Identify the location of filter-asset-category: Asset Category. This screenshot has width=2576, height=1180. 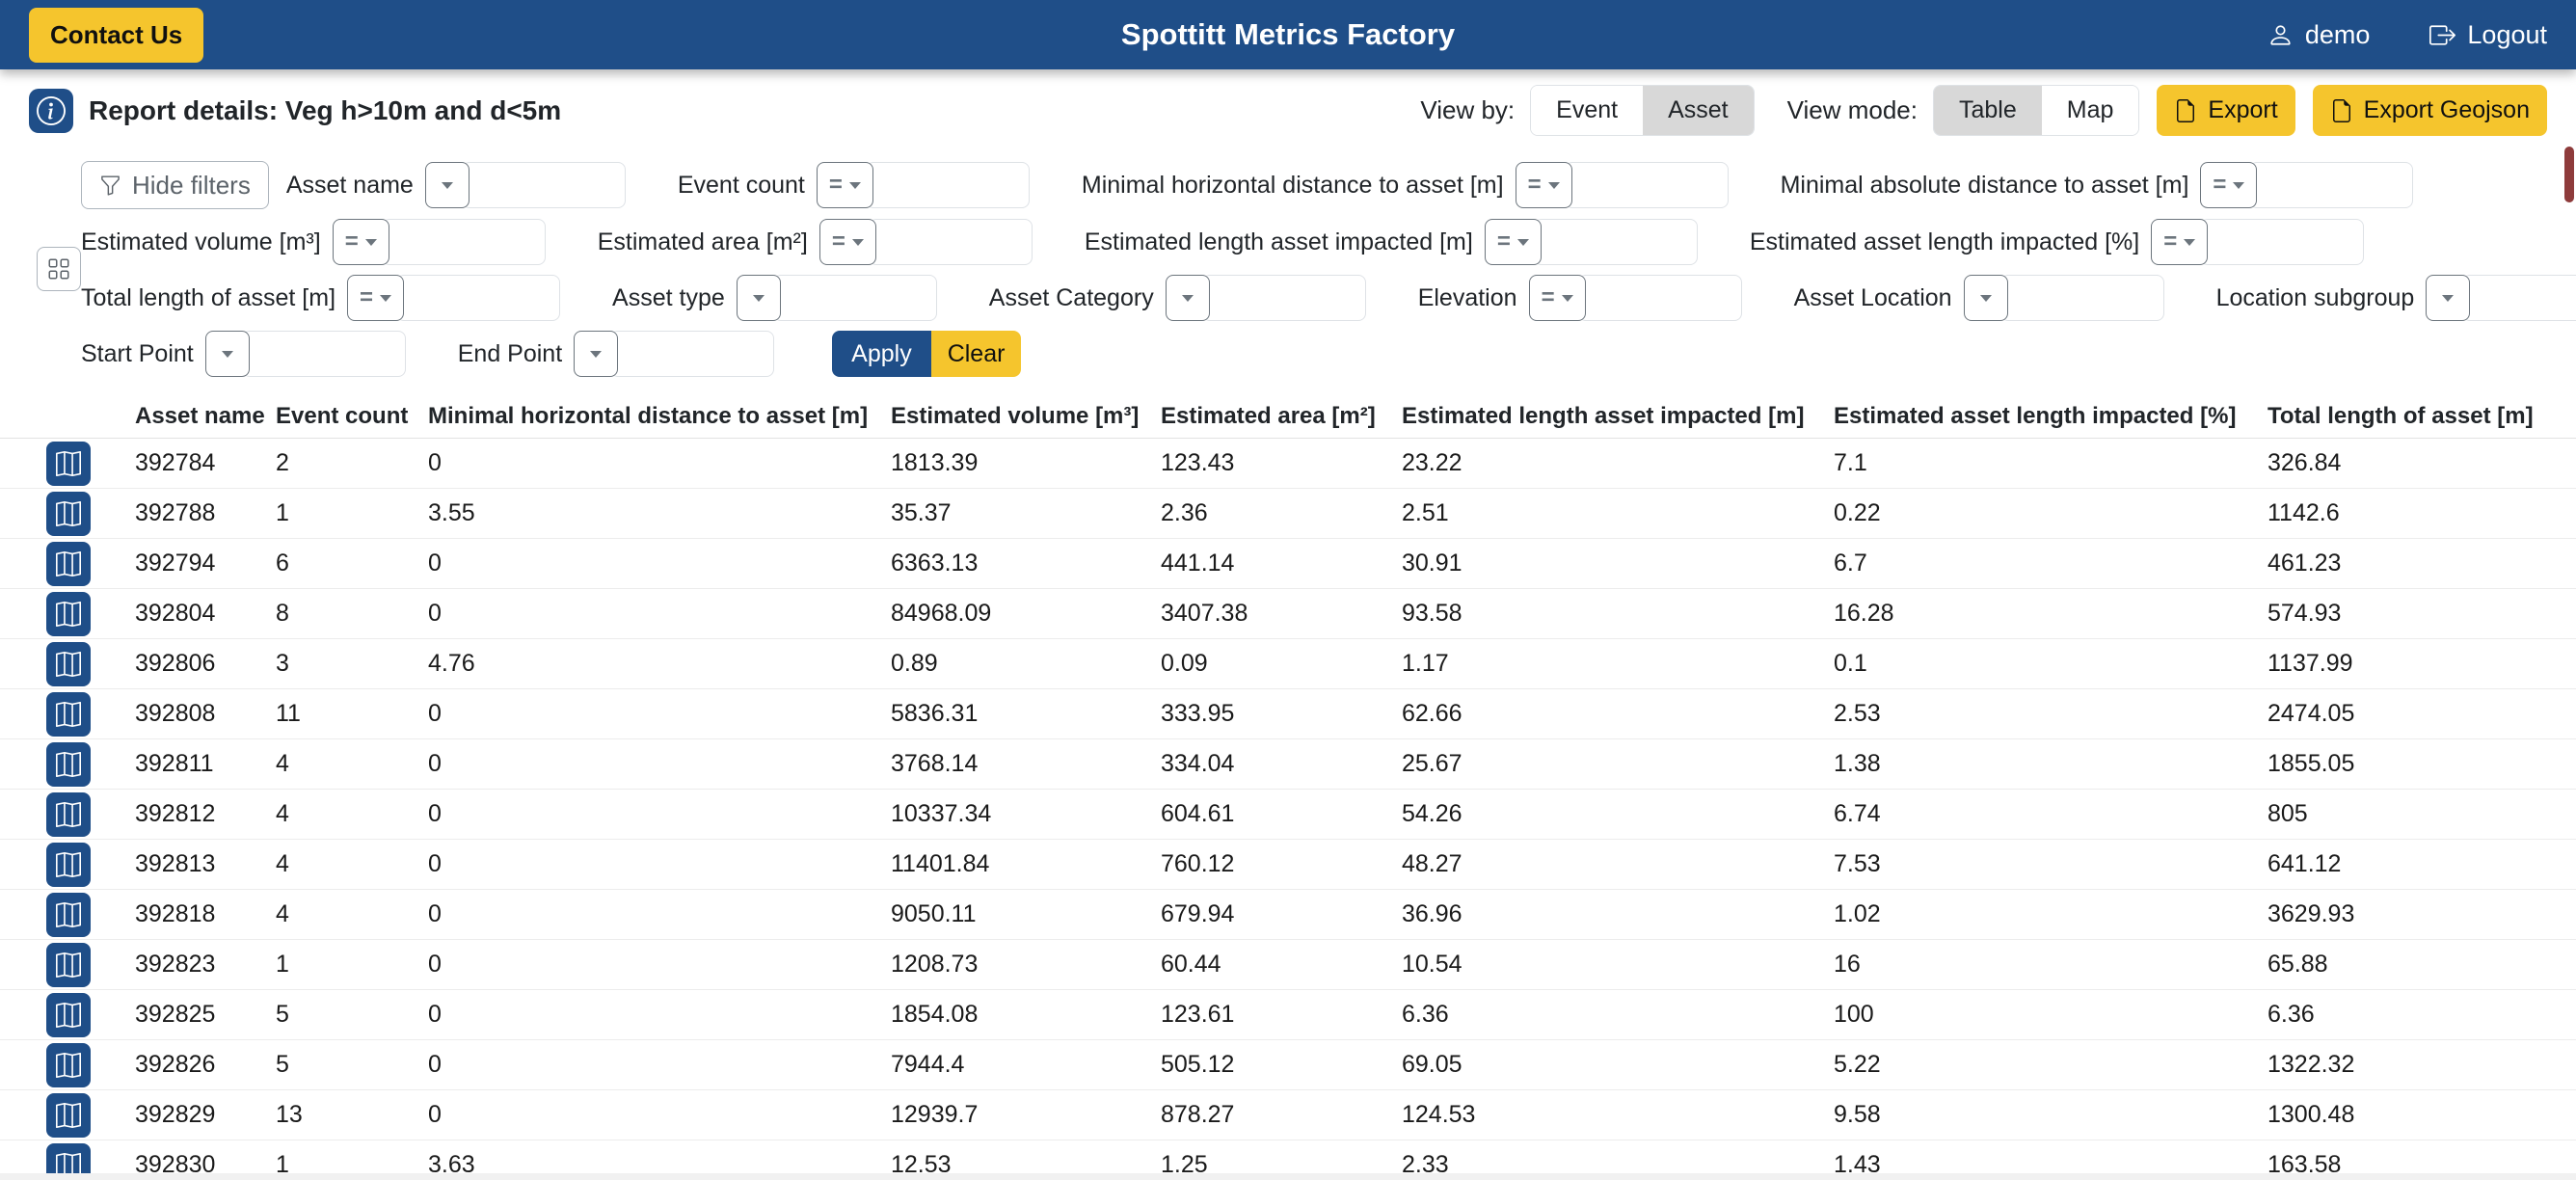
(1178, 298).